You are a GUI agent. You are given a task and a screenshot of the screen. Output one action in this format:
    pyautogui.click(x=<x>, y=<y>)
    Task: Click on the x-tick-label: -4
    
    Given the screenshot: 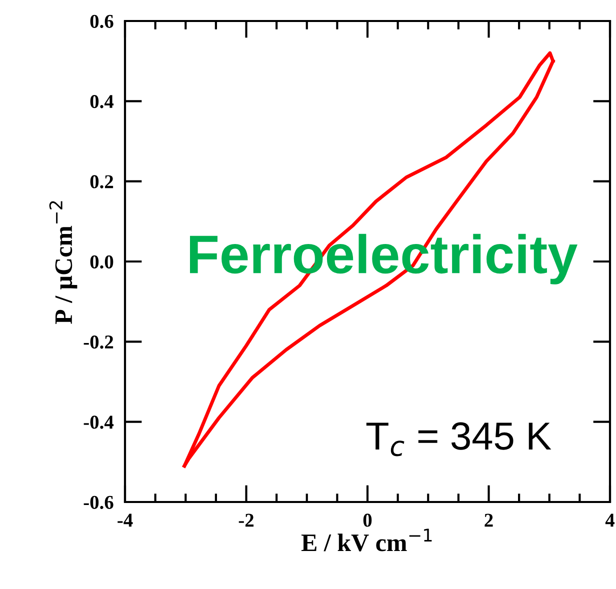 What is the action you would take?
    pyautogui.click(x=125, y=520)
    